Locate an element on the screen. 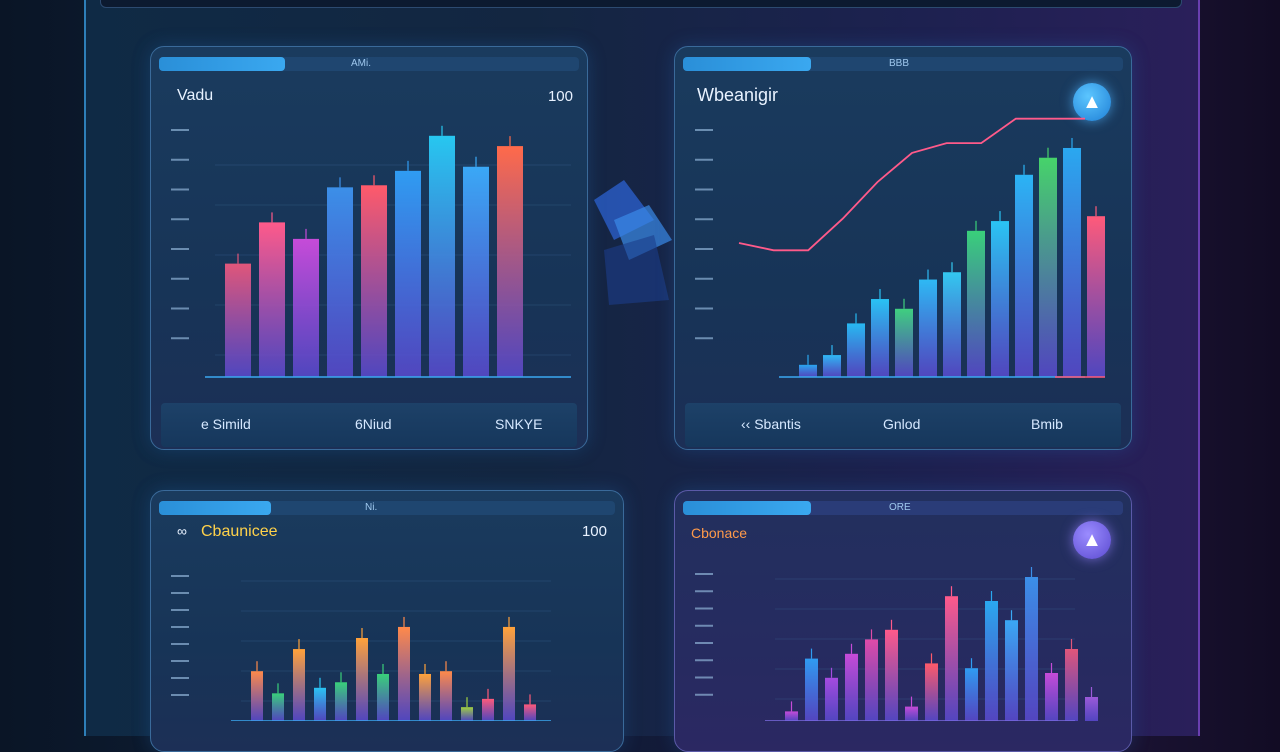 This screenshot has width=1280, height=752. chart-panel-3: Ni. ∞ Cbaunicee 100 is located at coordinates (387, 621).